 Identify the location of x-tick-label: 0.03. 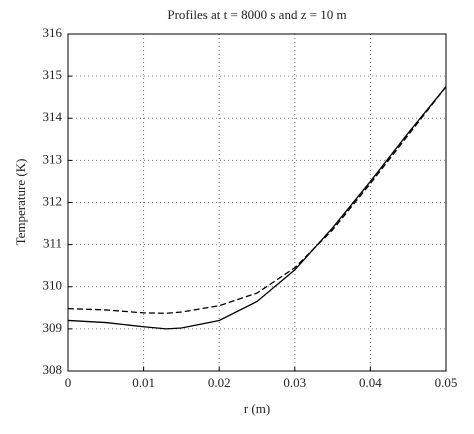
(294, 382).